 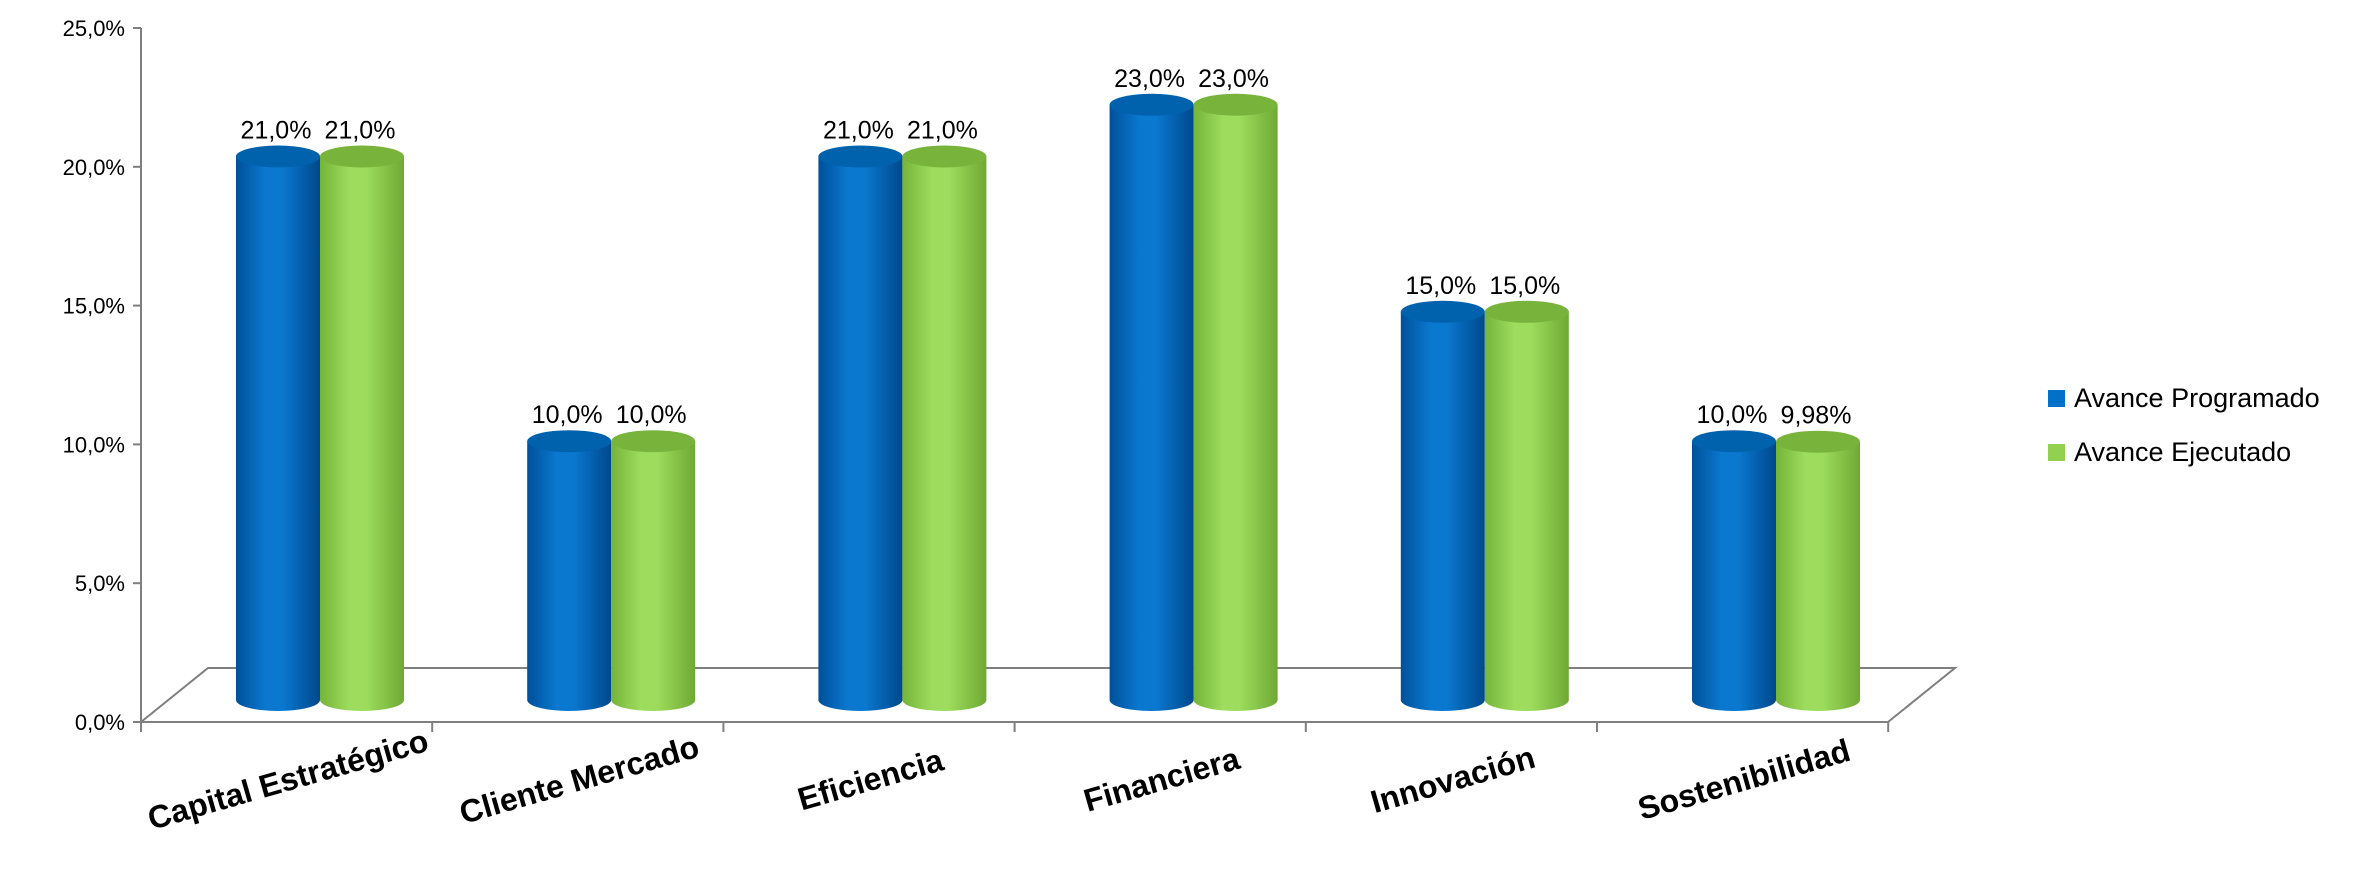 What do you see at coordinates (102, 375) in the screenshot?
I see `y-axis-ticks: 0,0% 5,0% 10,0% 15,0% 20,0% 25,0%` at bounding box center [102, 375].